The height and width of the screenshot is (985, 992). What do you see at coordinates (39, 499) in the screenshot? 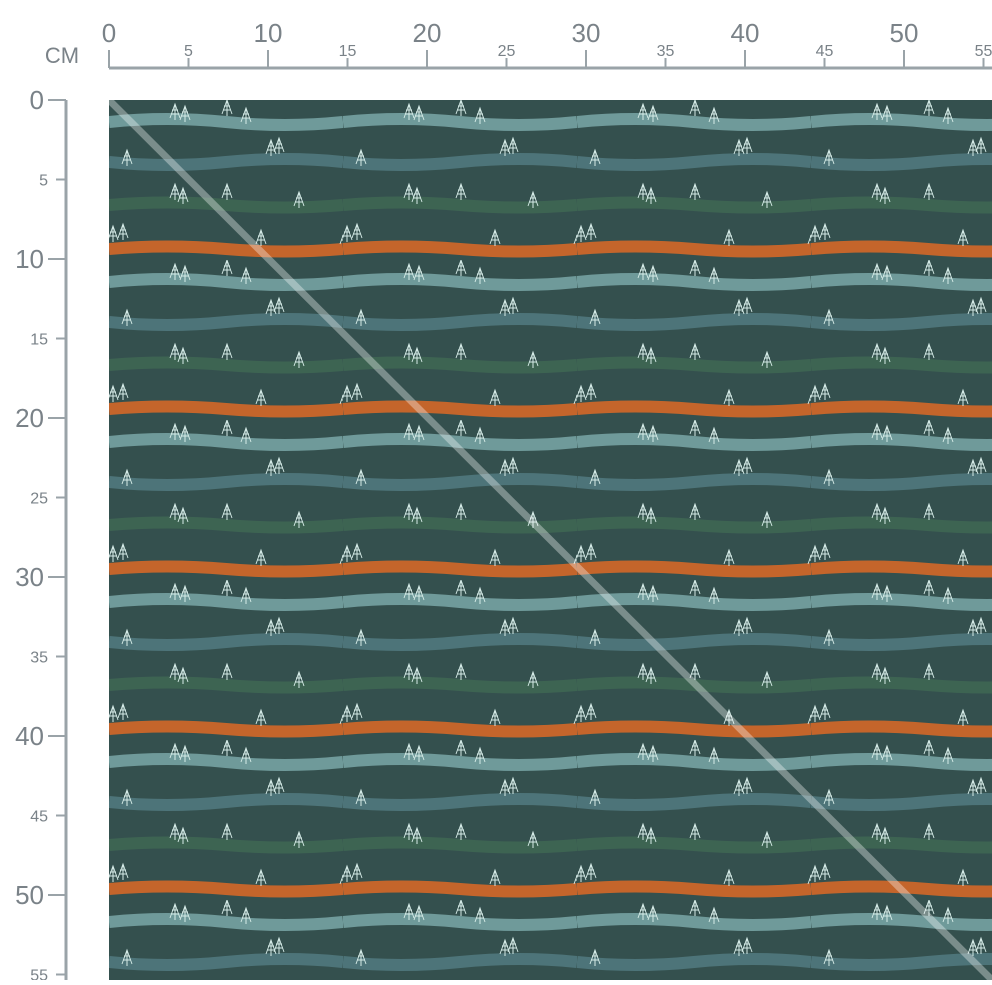
I see `left-label: 25` at bounding box center [39, 499].